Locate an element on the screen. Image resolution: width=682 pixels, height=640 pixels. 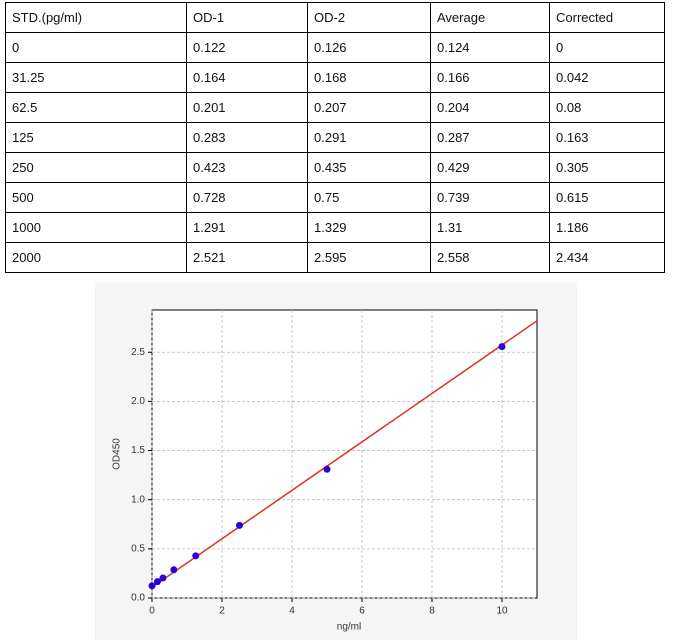
y-tick-label: 1.0 is located at coordinates (138, 499).